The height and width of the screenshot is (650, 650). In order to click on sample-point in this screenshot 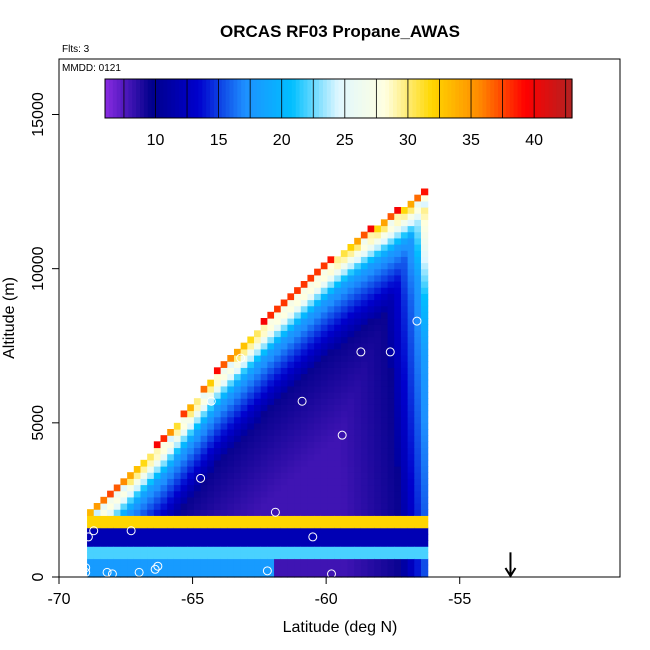, I will do `click(342, 435)`.